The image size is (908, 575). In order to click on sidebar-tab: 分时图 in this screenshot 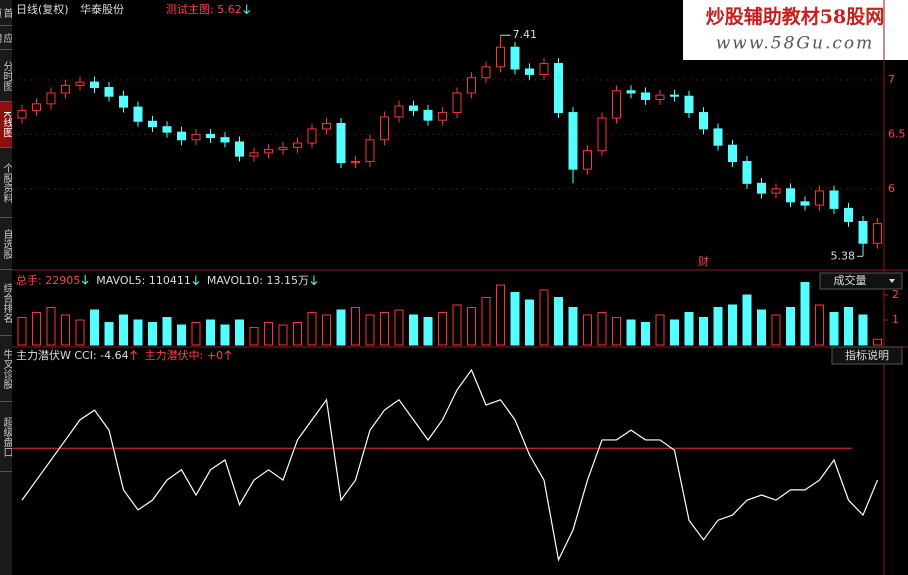, I will do `click(6, 76)`.